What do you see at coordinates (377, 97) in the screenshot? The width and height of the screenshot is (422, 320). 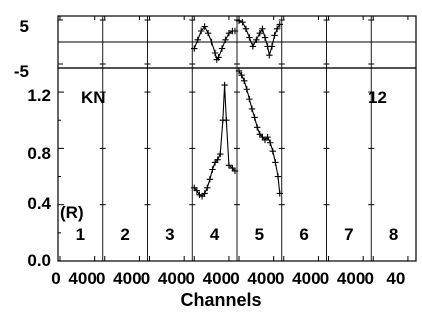 I see `annotation-12: 12` at bounding box center [377, 97].